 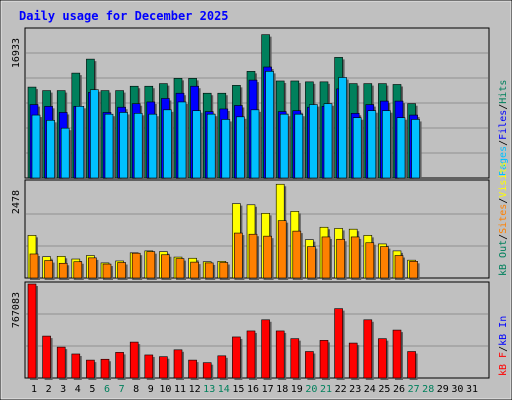 I want to click on x-tick-label-day-20: 20, so click(x=311, y=389).